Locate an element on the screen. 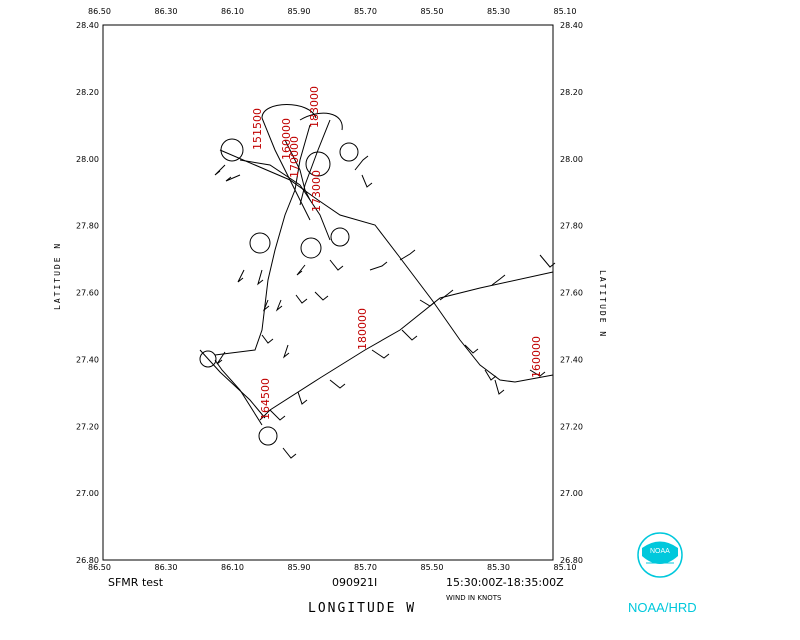 The image size is (800, 640). noaa-logo-text: NOAA is located at coordinates (660, 551).